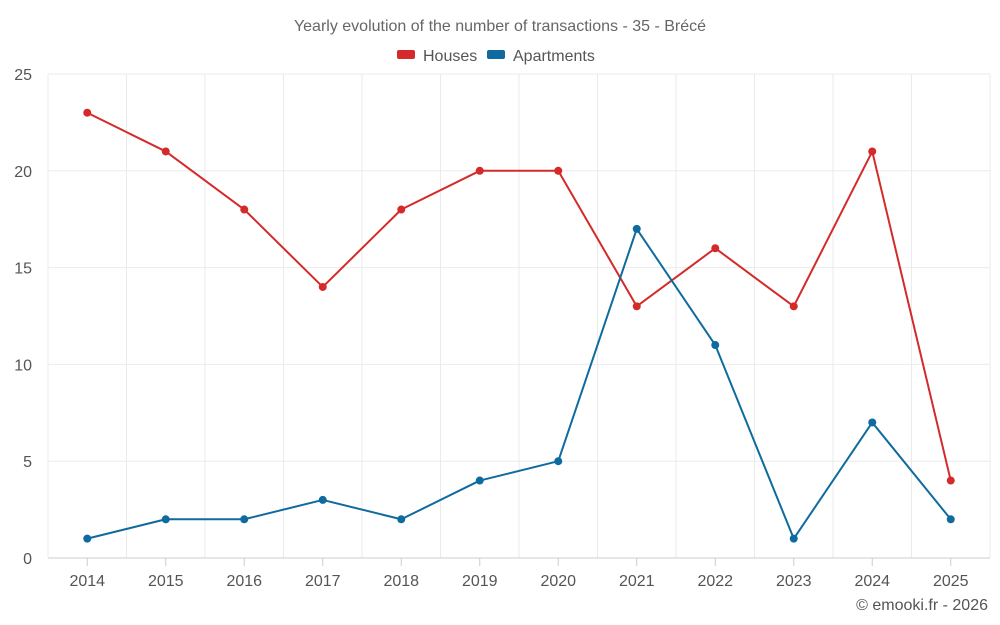  Describe the element at coordinates (872, 581) in the screenshot. I see `x-tick-label: 2024` at that location.